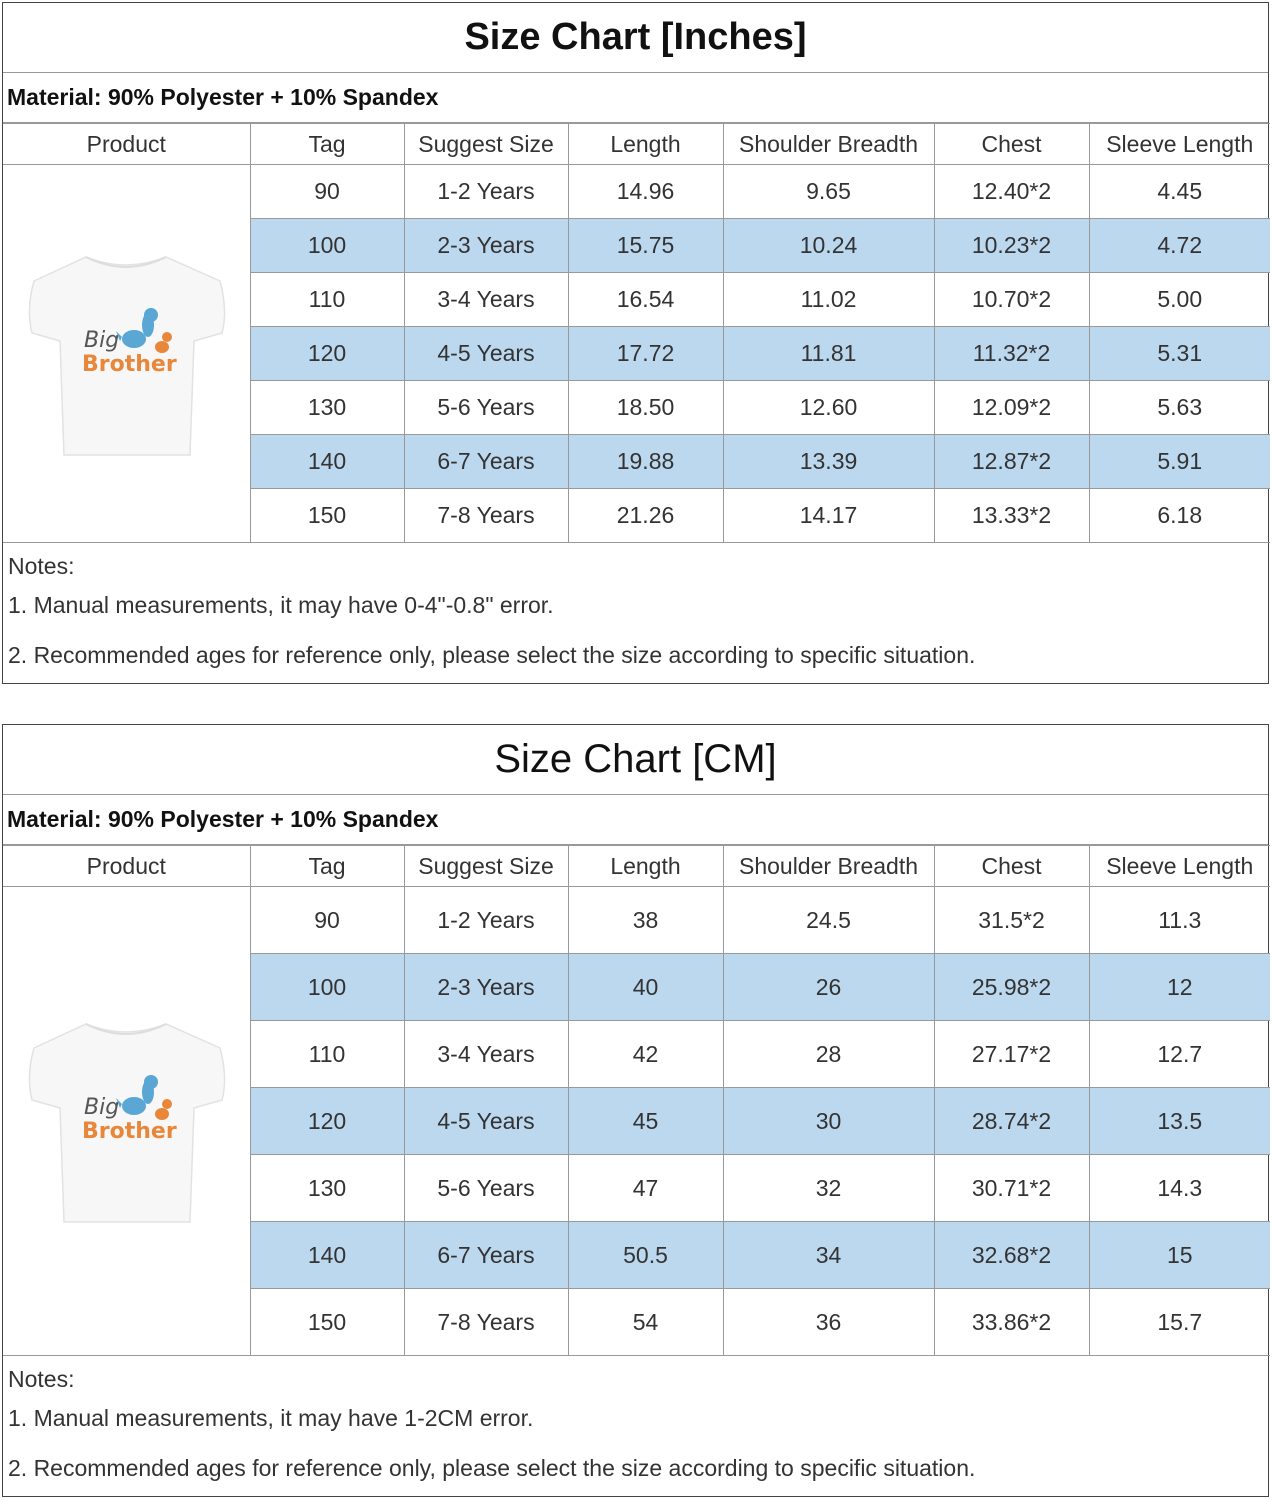 This screenshot has height=1500, width=1273. Describe the element at coordinates (828, 353) in the screenshot. I see `shoulder-breadth-cell: 11.81` at that location.